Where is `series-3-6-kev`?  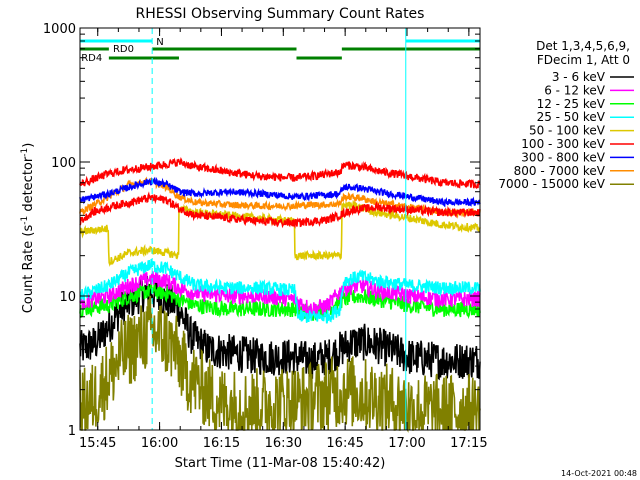
series-3-6-kev is located at coordinates (280, 328).